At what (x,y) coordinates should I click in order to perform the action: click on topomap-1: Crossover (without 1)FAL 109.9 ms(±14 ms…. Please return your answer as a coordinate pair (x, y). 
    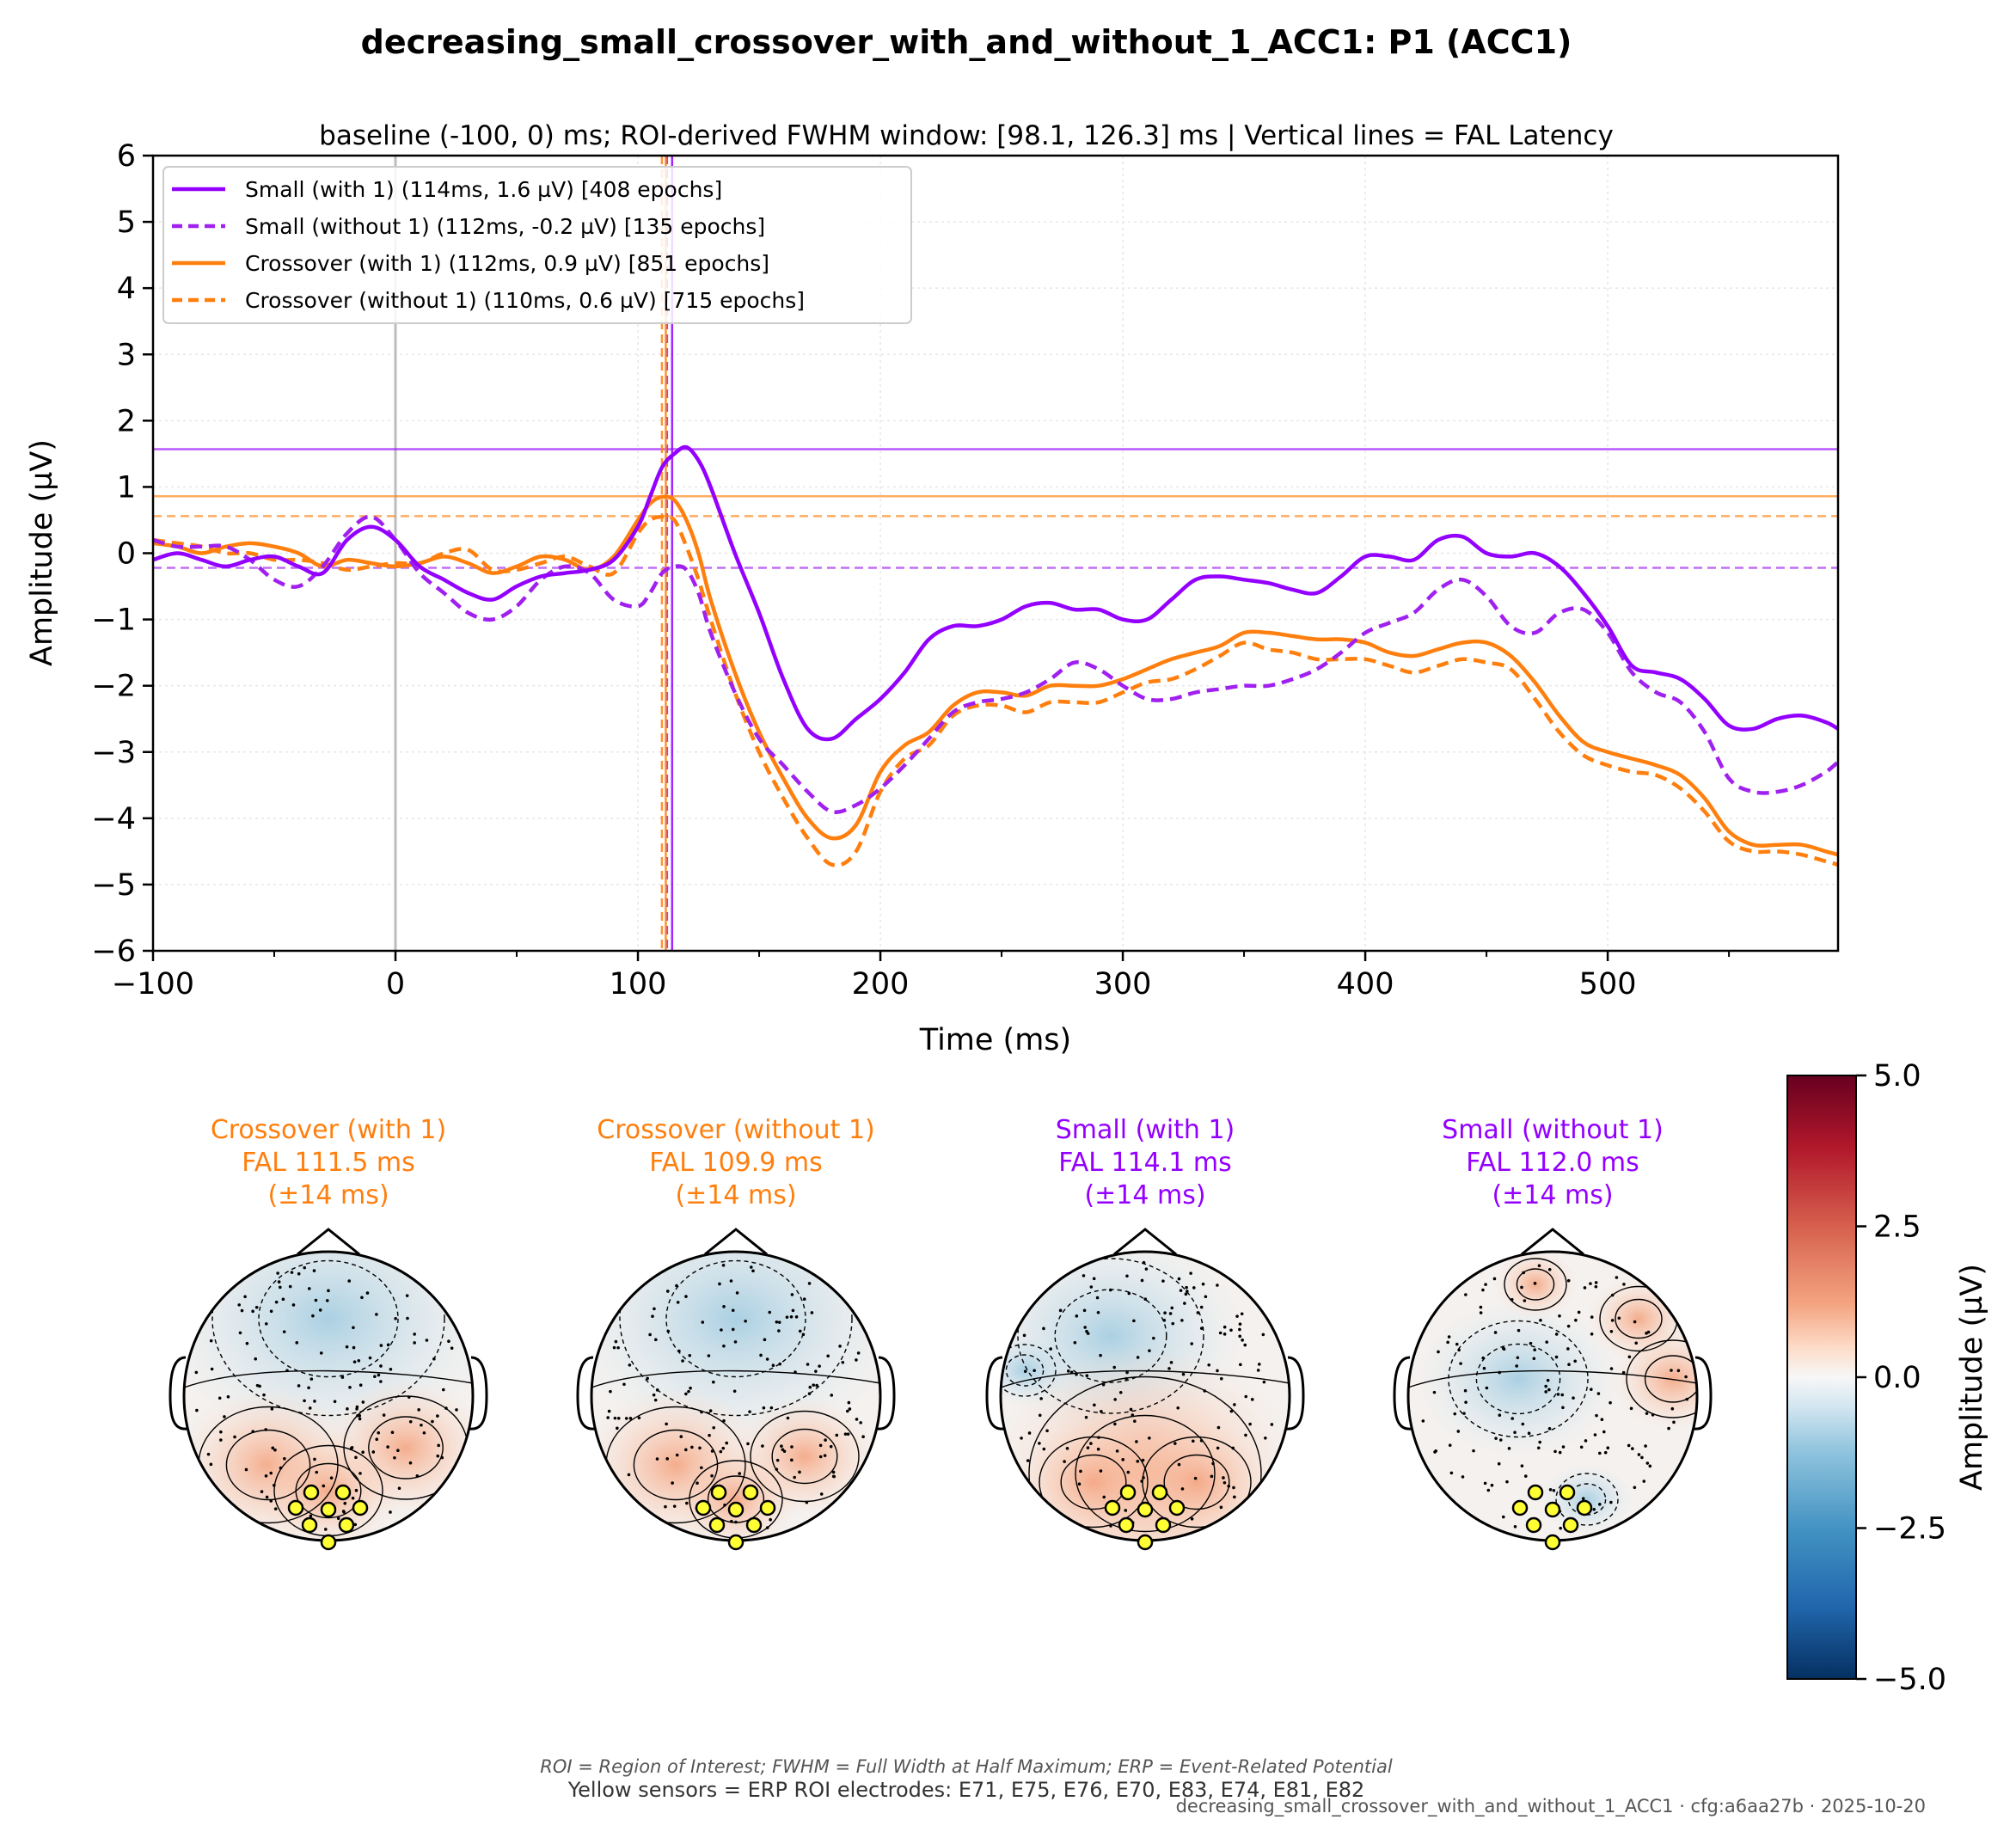
    Looking at the image, I should click on (736, 1333).